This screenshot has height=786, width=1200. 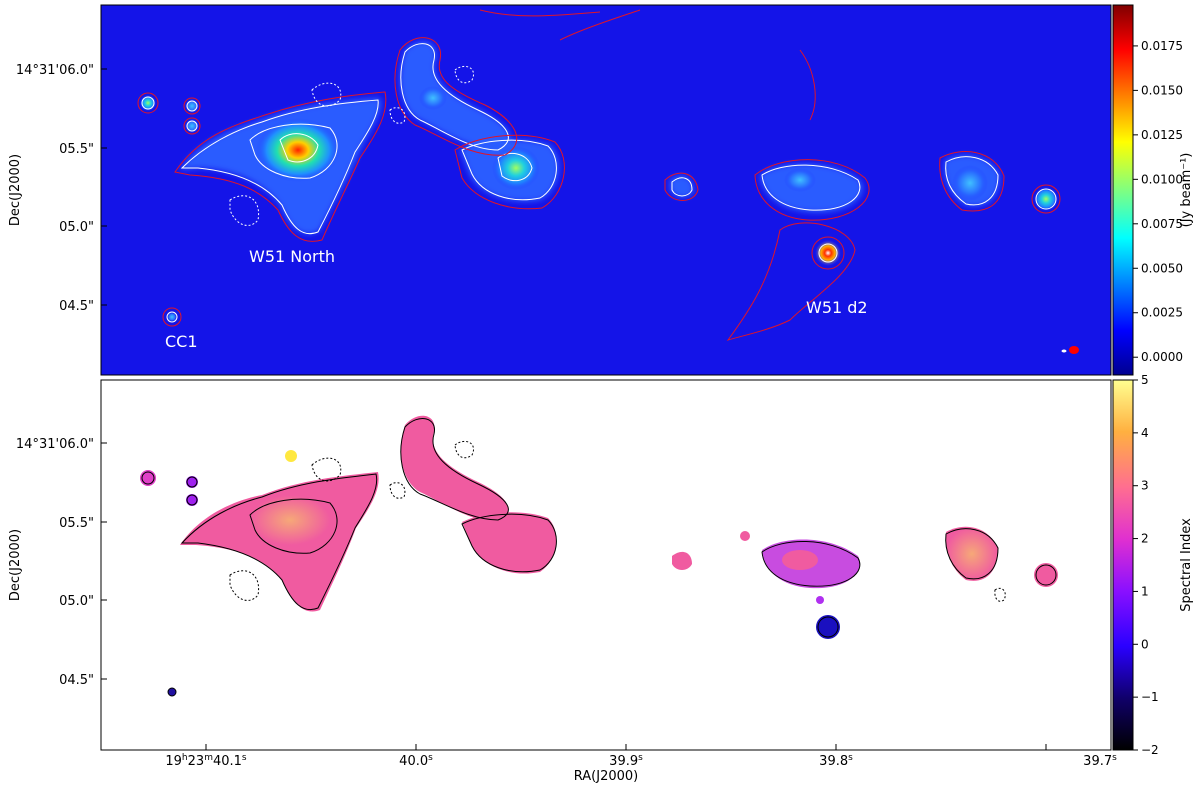 I want to click on label-w51-d2: W51 d2, so click(x=837, y=307).